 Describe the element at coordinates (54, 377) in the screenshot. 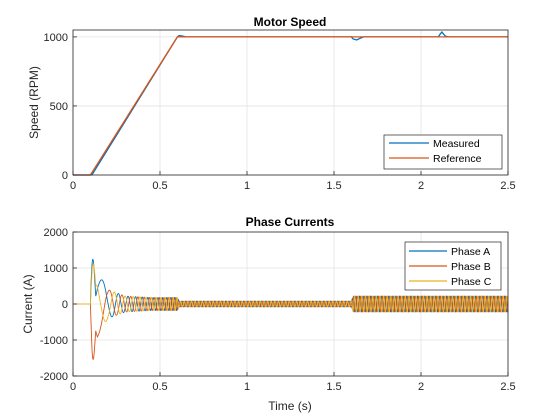

I see `y-tick-label: -2000` at that location.